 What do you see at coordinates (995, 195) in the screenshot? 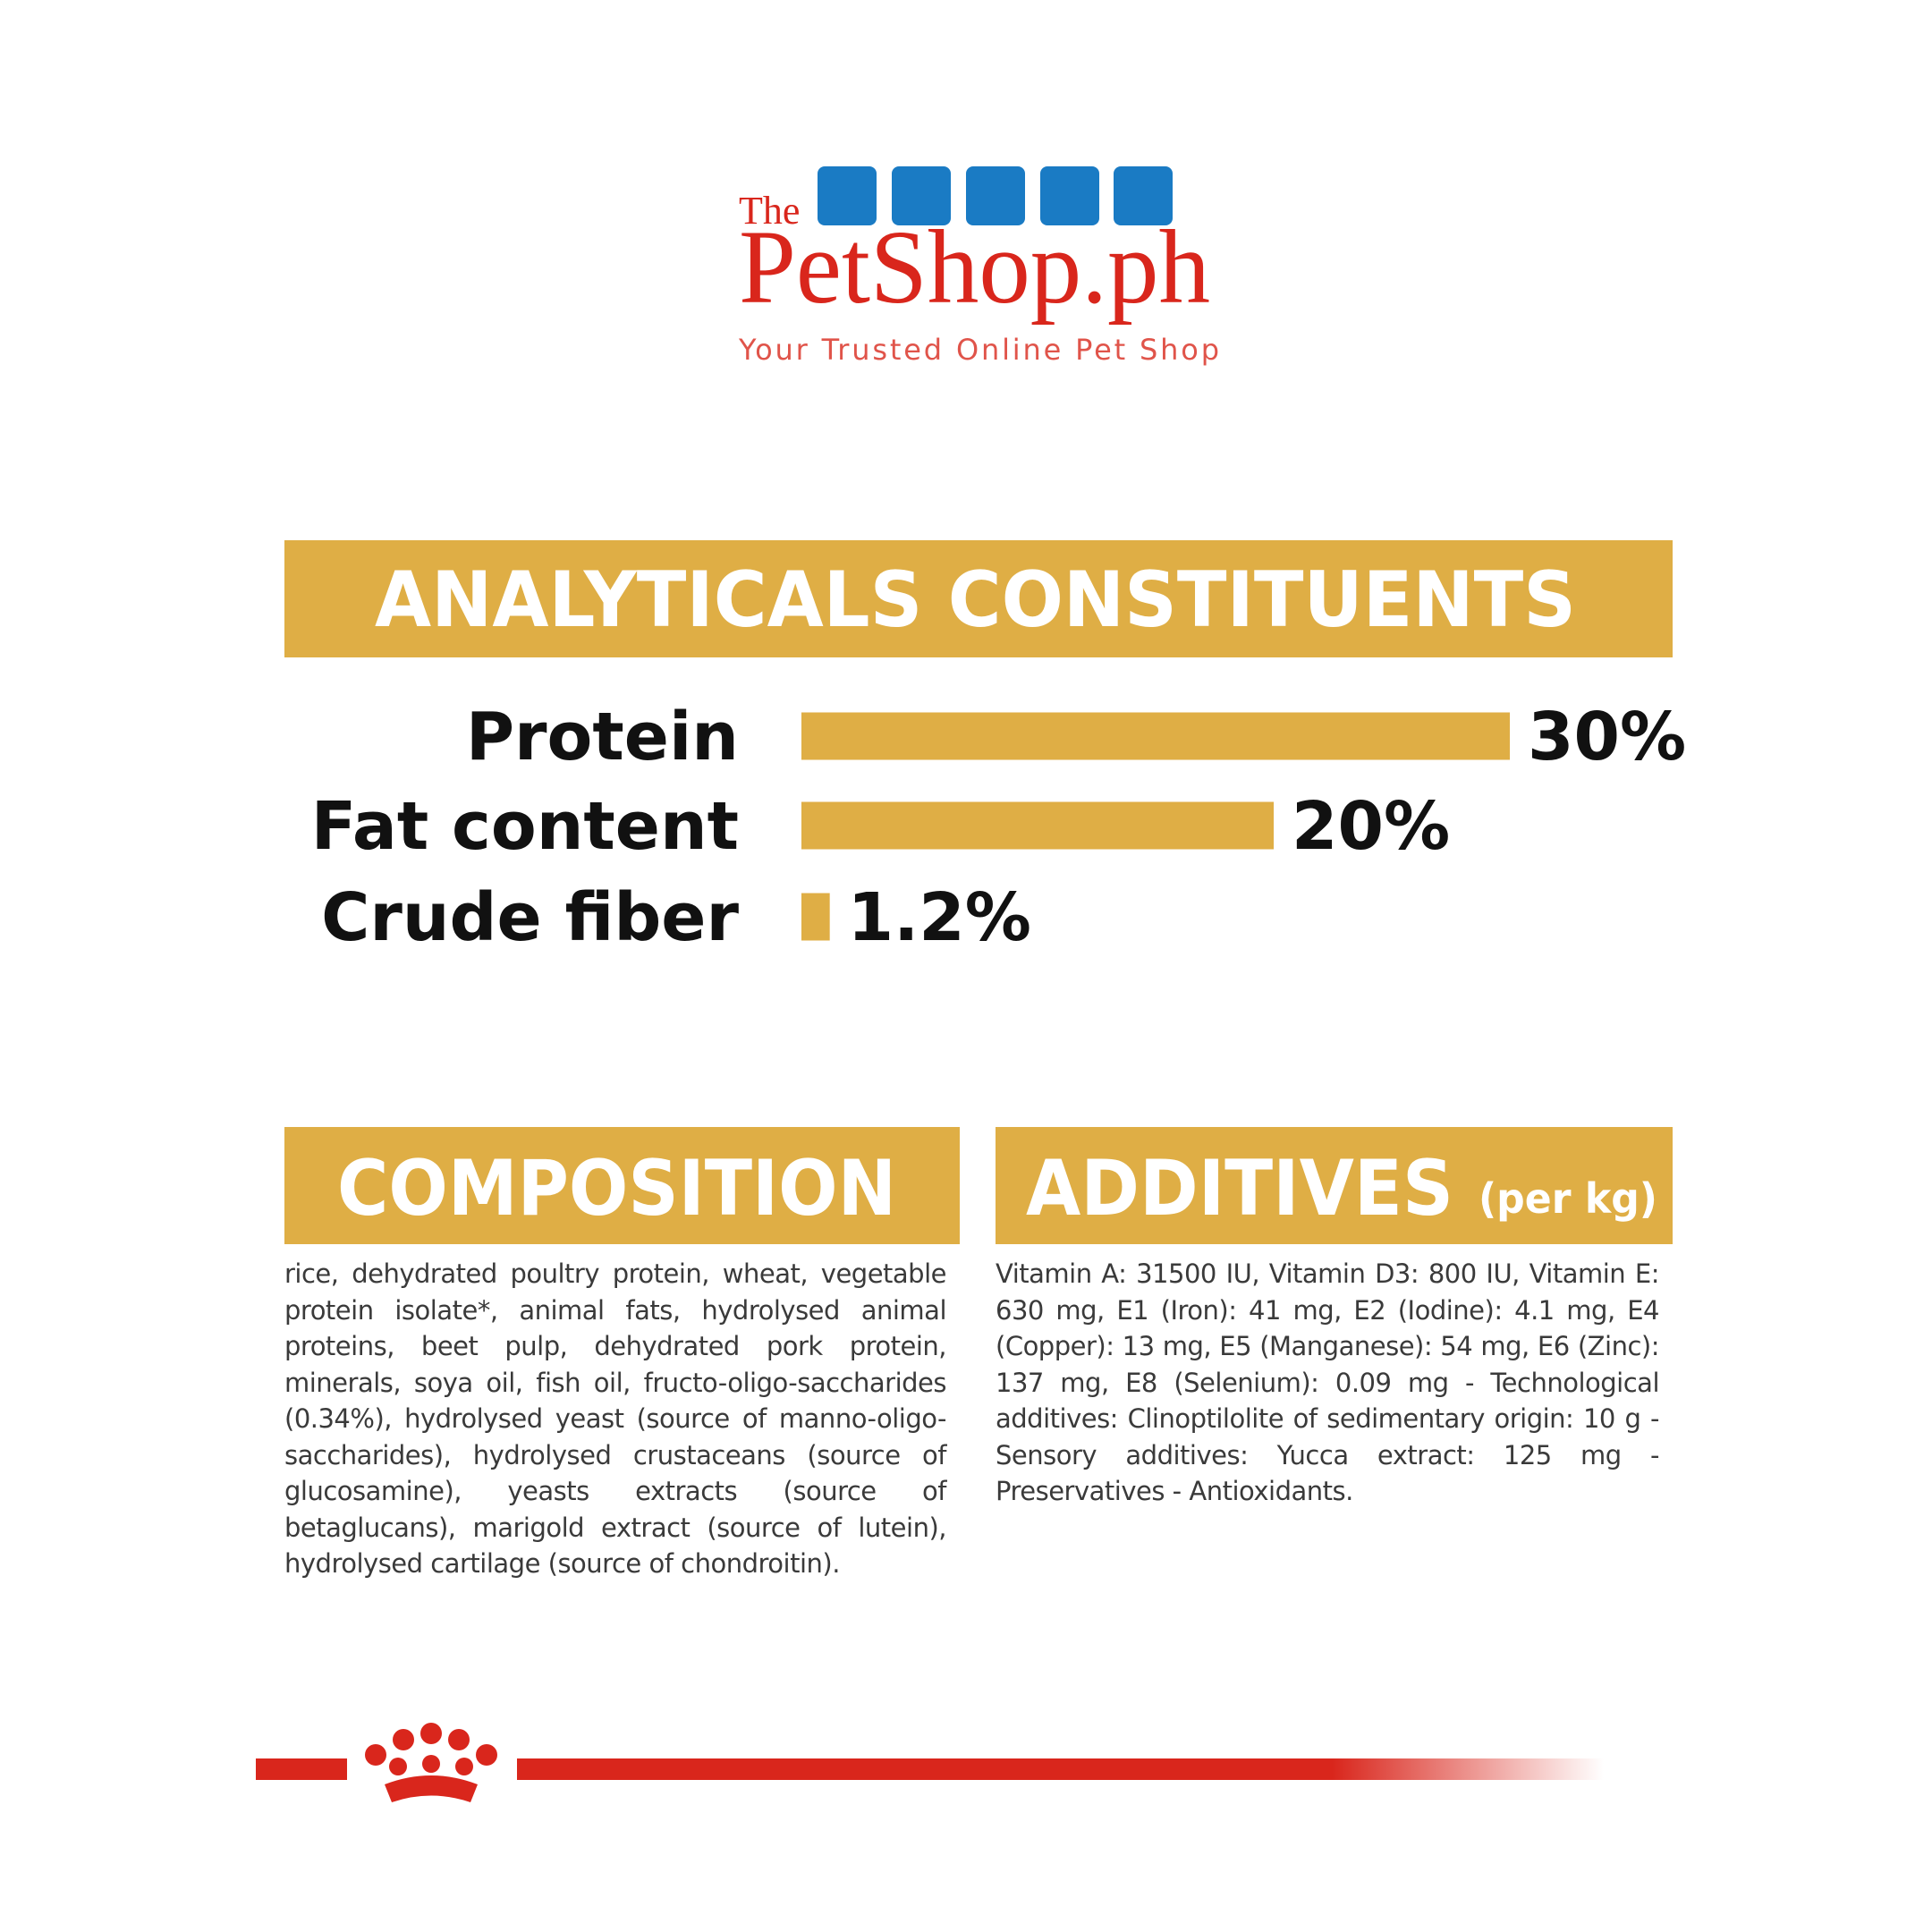
I see `logo-icons` at bounding box center [995, 195].